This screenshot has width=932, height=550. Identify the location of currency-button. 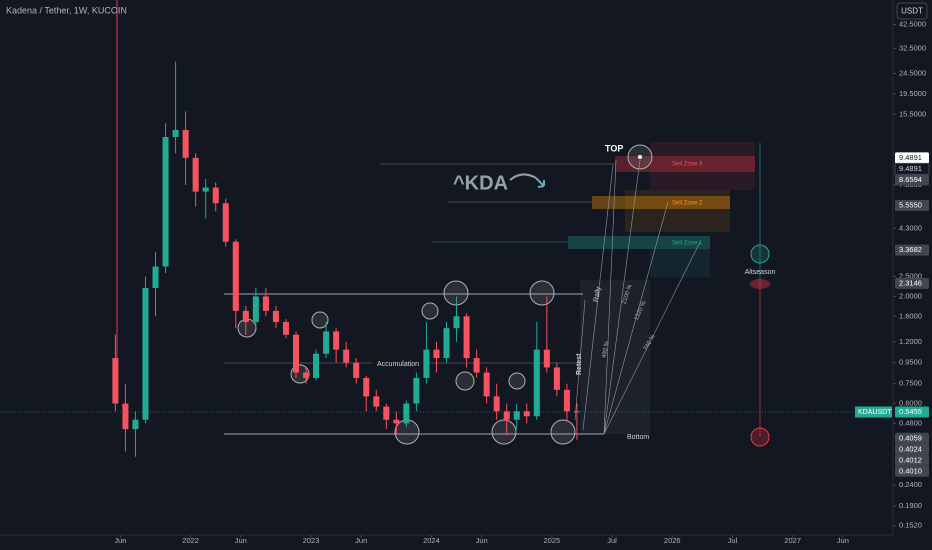
(912, 11).